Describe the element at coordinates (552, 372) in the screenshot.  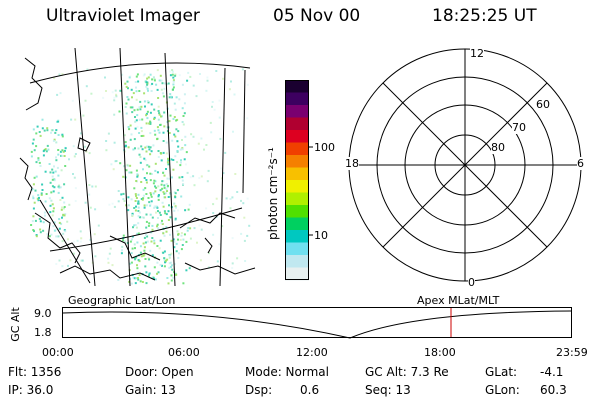
I see `status-glat-value: -4.1` at that location.